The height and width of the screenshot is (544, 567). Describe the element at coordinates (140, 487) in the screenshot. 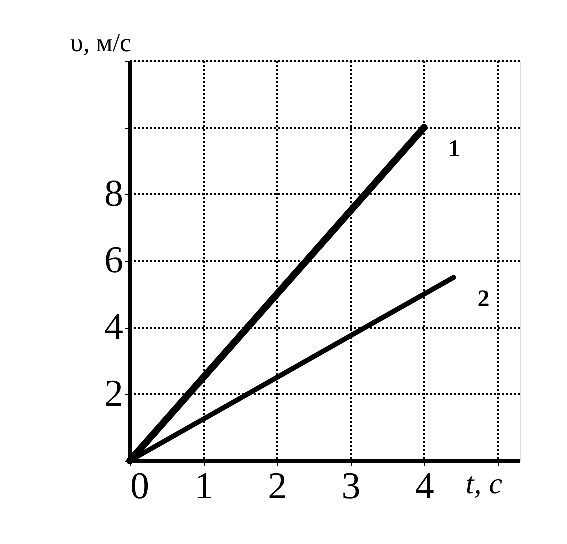

I see `x-tick-label: 0` at that location.